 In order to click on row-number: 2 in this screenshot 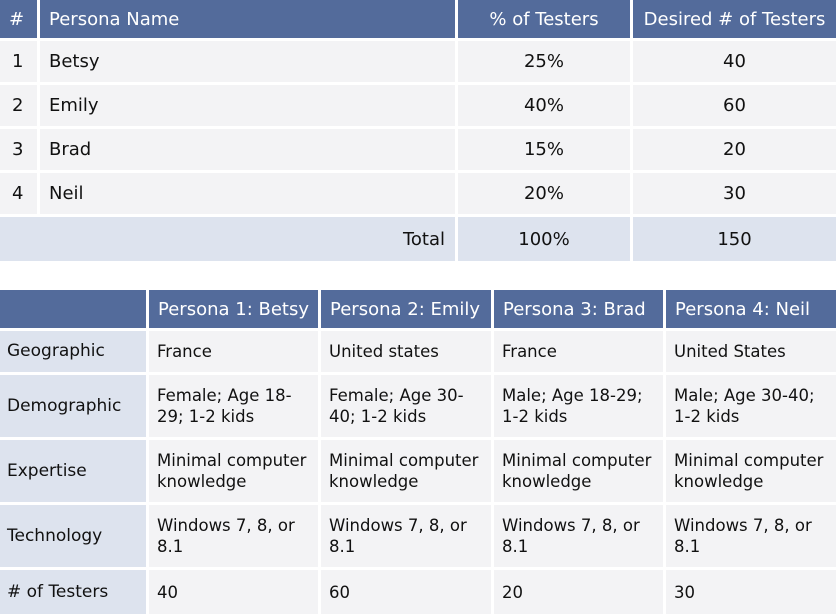, I will do `click(20, 107)`.